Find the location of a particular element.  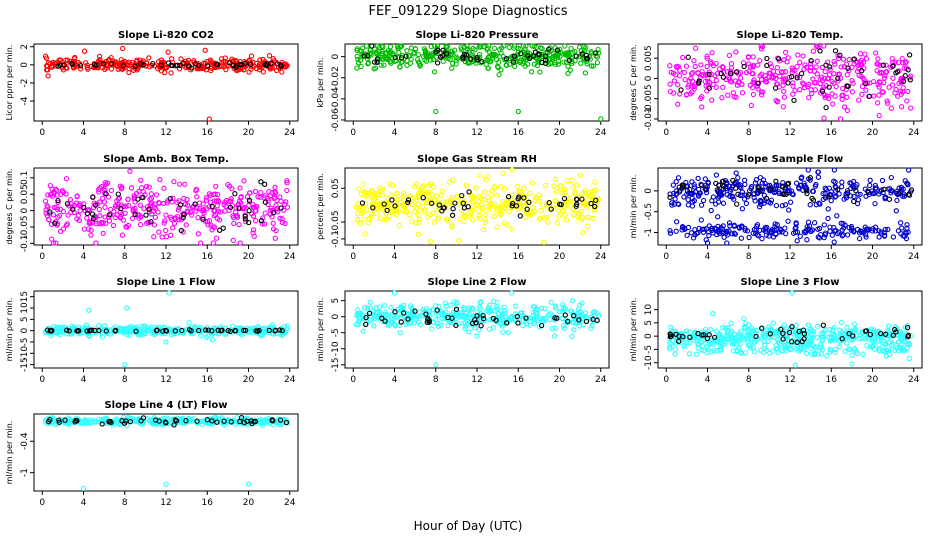

x-tick-label: 16 is located at coordinates (832, 133).